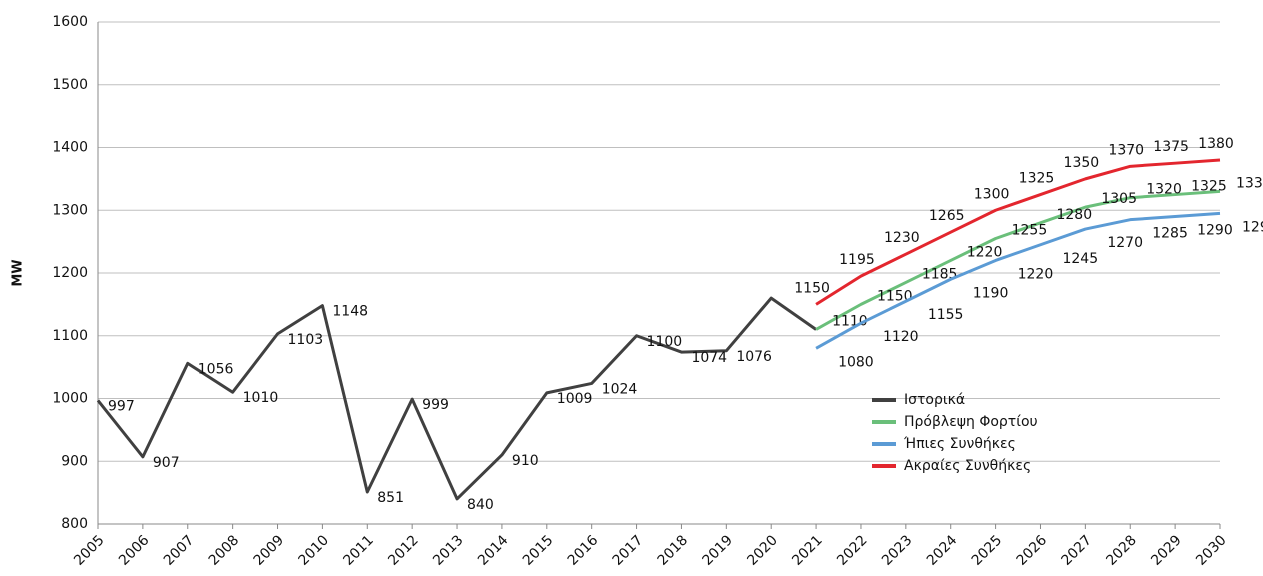  I want to click on data-label: 1280, so click(1074, 215).